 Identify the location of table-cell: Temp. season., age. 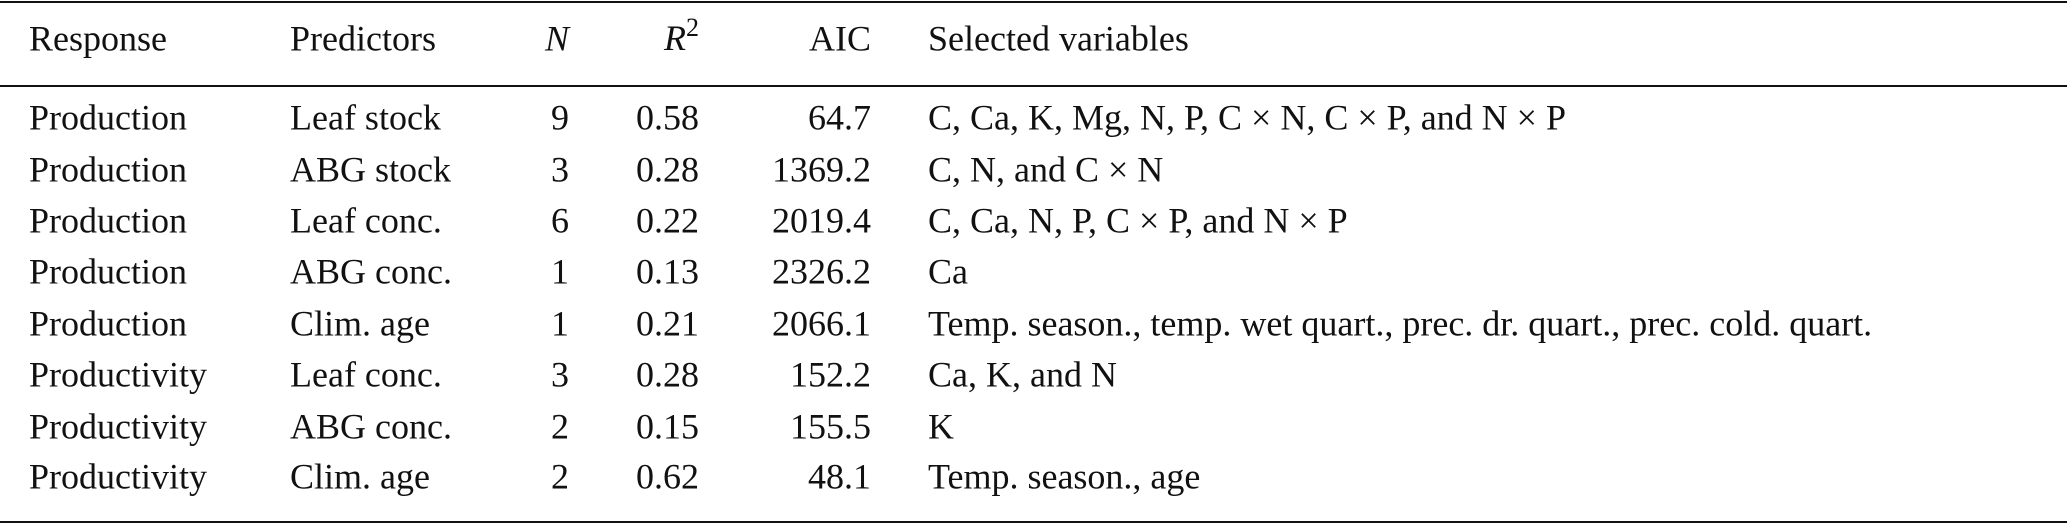
(1064, 476).